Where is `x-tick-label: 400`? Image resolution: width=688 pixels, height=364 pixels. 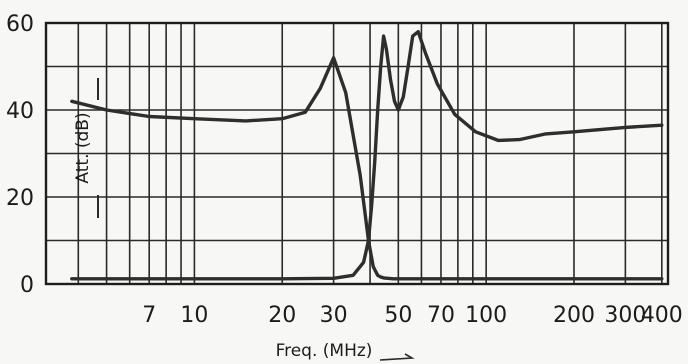
x-tick-label: 400 is located at coordinates (662, 315).